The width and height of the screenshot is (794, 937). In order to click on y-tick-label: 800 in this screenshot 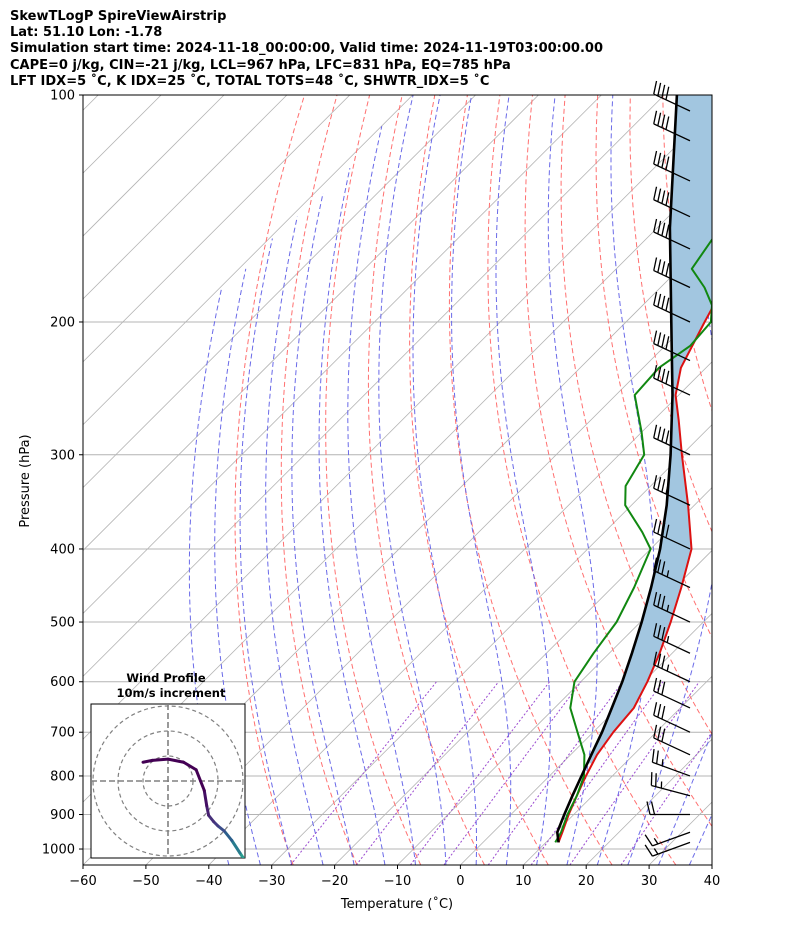, I will do `click(62, 776)`.